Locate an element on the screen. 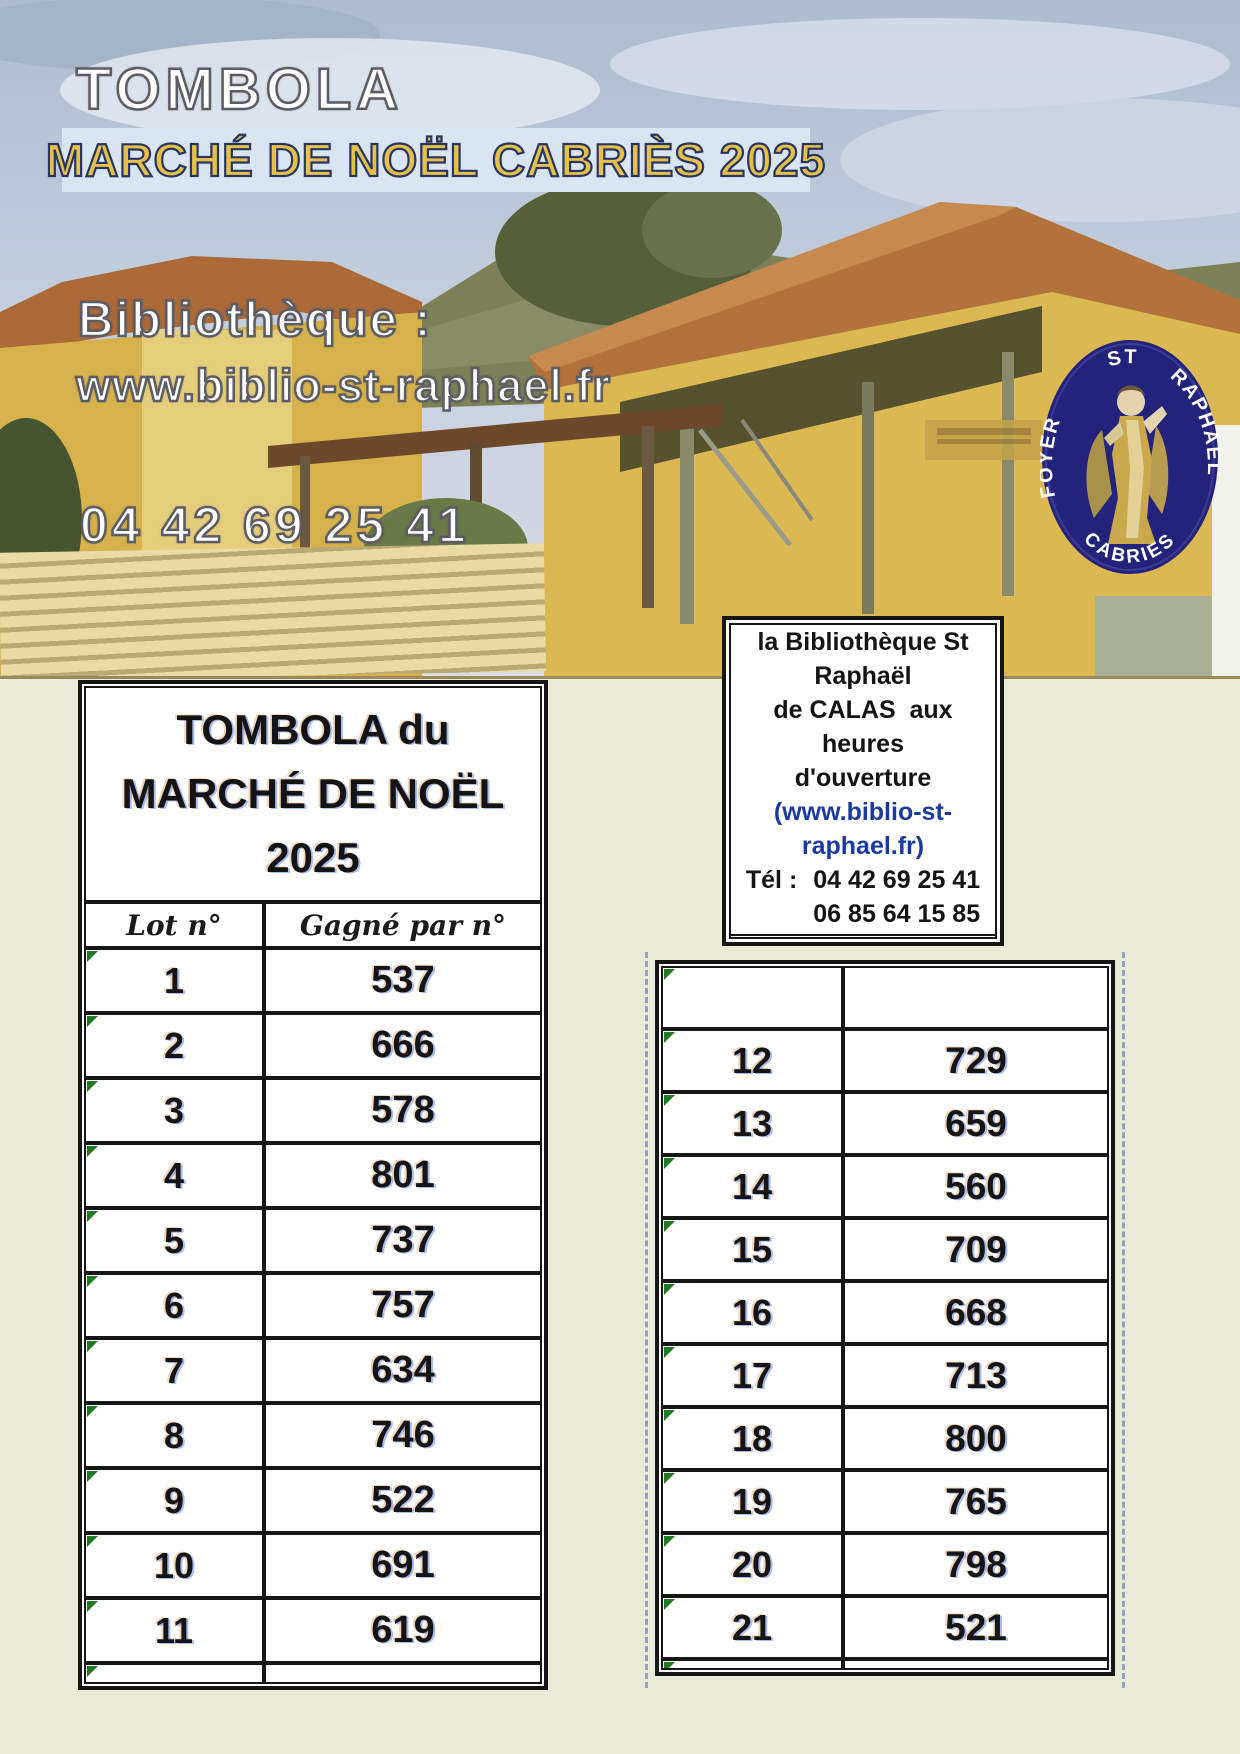  angel-statue-icon is located at coordinates (1127, 464).